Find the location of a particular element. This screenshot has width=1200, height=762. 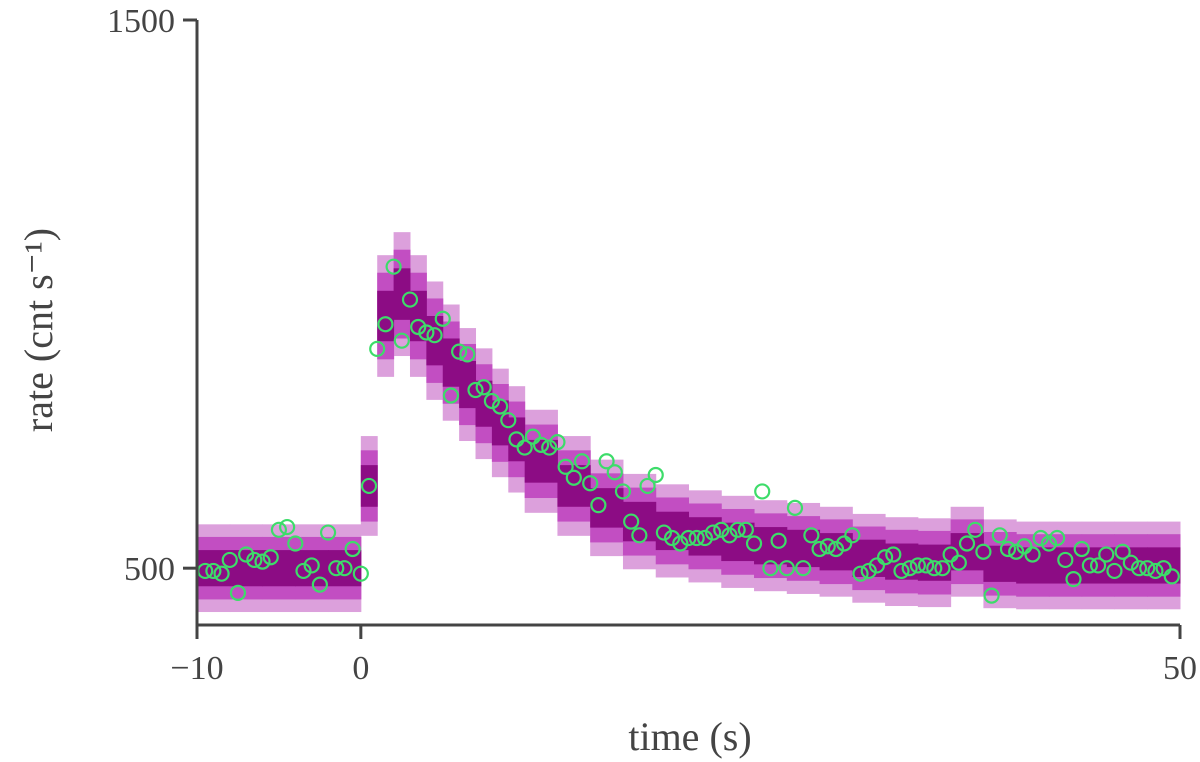

y-tick-label: 1500 is located at coordinates (141, 21).